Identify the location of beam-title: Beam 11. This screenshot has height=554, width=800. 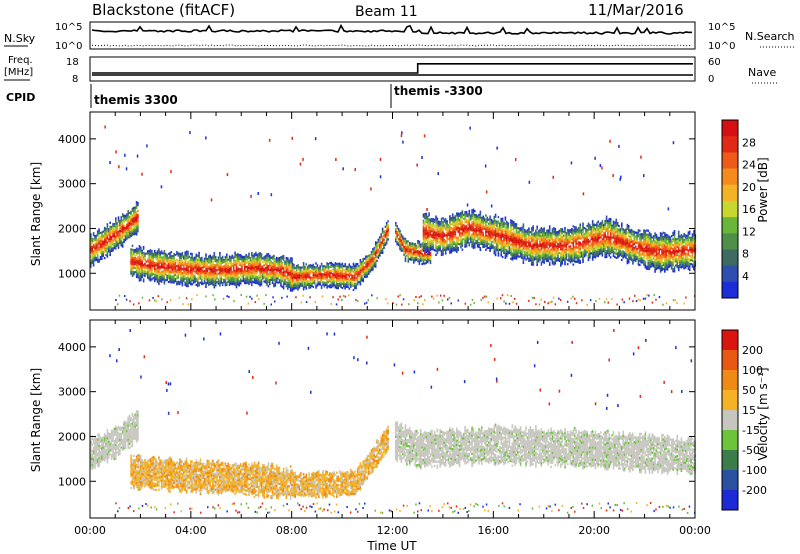
(386, 12).